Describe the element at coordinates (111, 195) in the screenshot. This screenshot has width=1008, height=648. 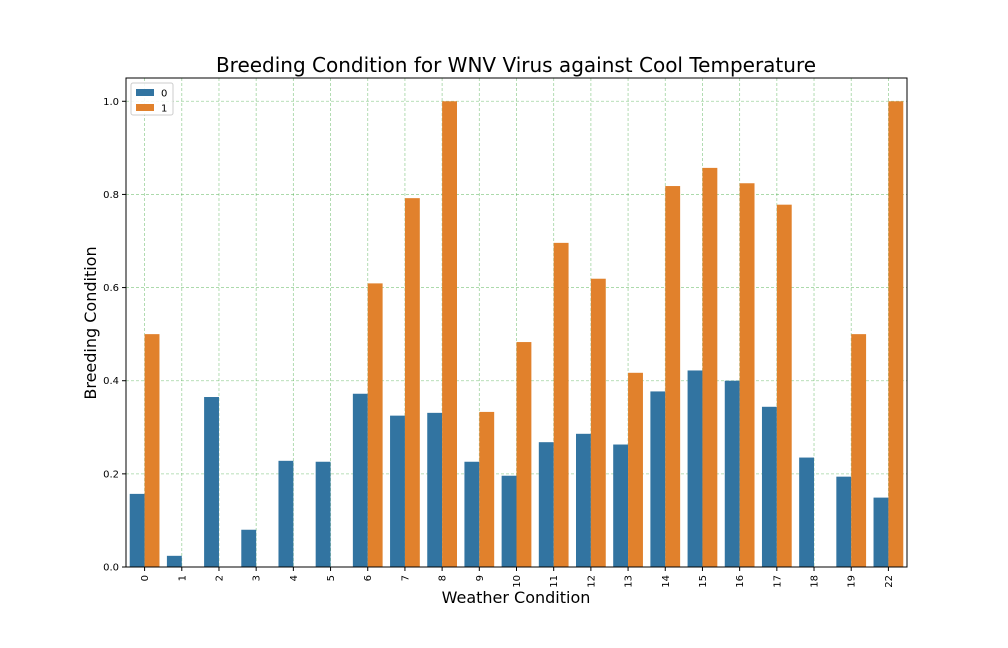
I see `y-tick-label: 0.8` at that location.